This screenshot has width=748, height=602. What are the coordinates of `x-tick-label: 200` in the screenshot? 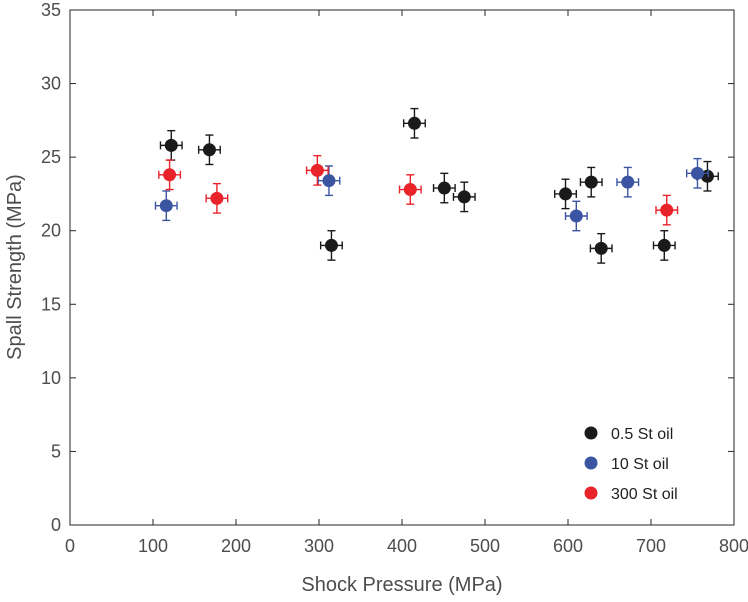 It's located at (236, 546).